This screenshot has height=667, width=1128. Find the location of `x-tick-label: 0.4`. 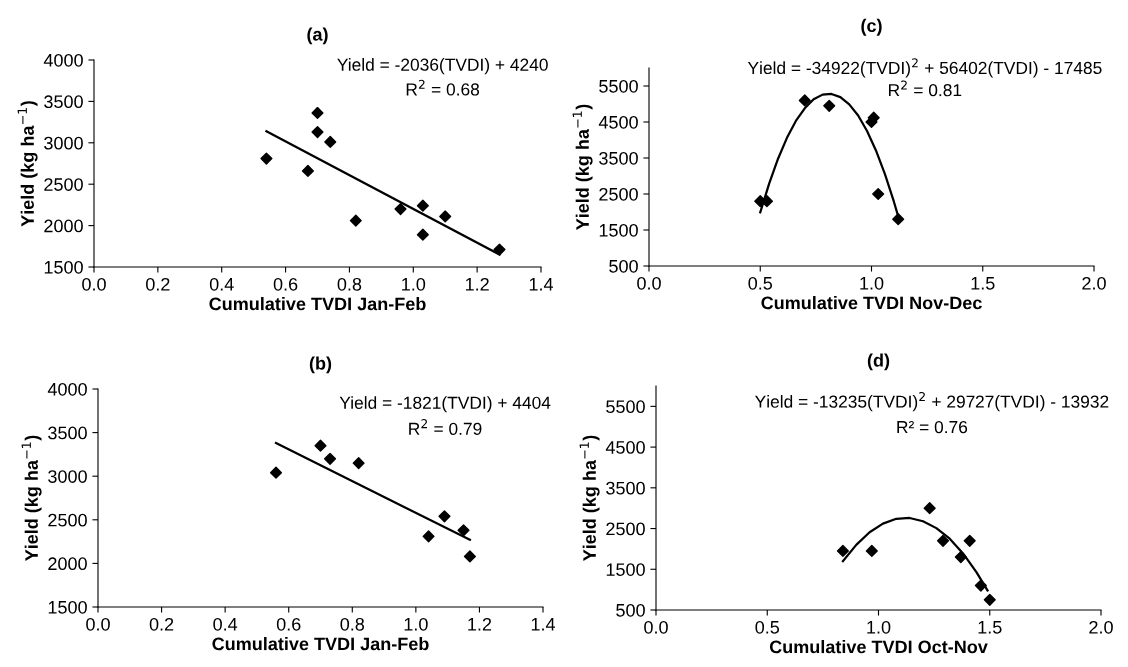

x-tick-label: 0.4 is located at coordinates (225, 624).